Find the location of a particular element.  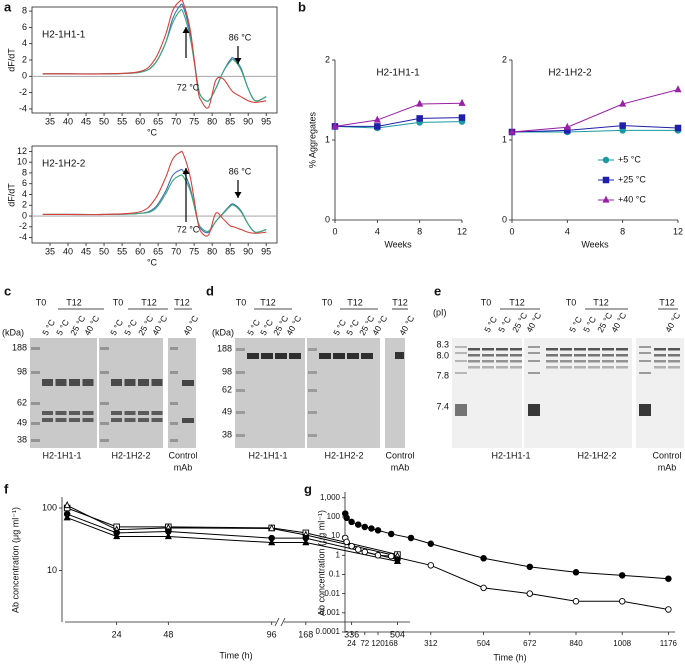

y-tick-label: 0.0001 is located at coordinates (328, 631).